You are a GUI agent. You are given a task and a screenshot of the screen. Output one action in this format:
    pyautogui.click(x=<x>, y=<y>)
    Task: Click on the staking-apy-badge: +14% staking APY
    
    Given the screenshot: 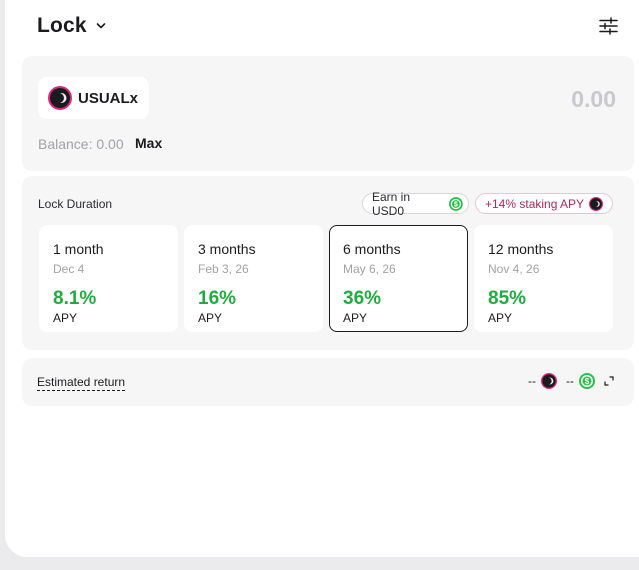 What is the action you would take?
    pyautogui.click(x=544, y=203)
    